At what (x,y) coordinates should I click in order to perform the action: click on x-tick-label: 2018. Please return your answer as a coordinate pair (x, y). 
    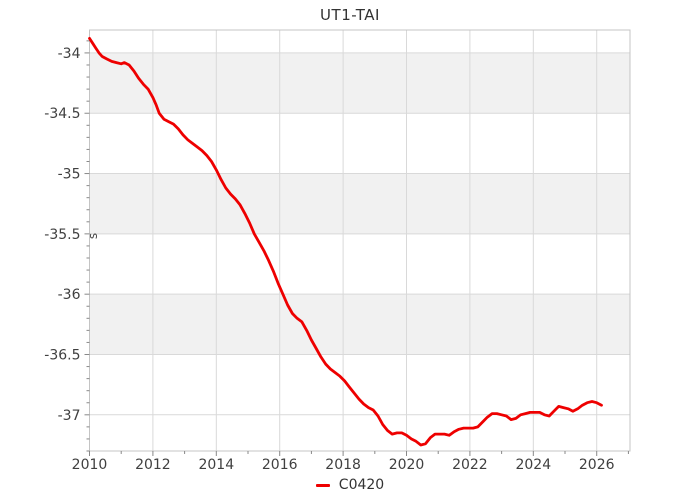
    Looking at the image, I should click on (343, 465).